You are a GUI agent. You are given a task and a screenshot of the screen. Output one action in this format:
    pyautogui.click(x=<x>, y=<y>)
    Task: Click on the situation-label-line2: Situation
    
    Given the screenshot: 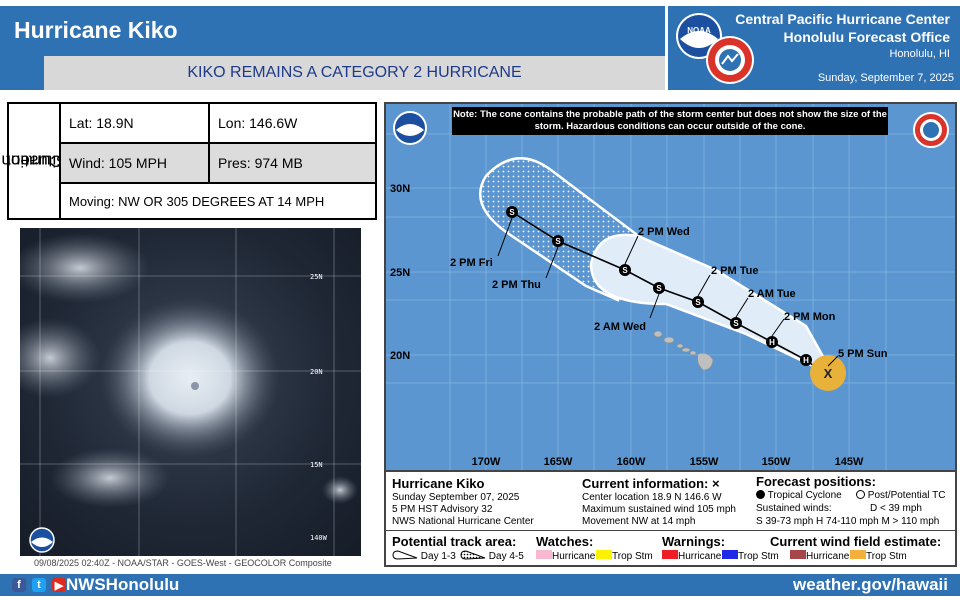 What is the action you would take?
    pyautogui.click(x=34, y=161)
    